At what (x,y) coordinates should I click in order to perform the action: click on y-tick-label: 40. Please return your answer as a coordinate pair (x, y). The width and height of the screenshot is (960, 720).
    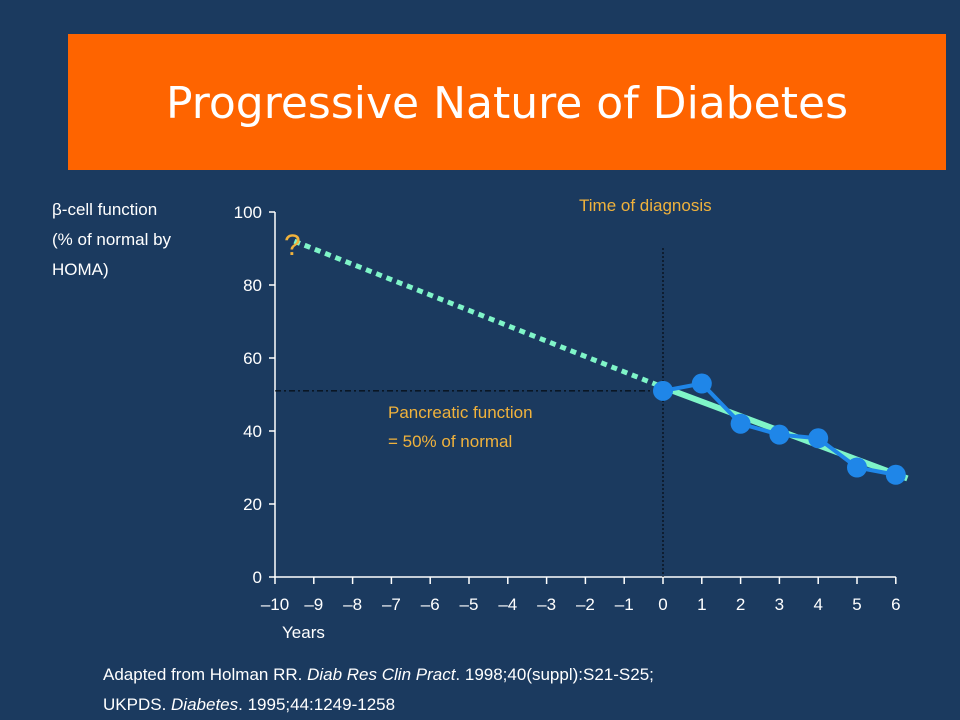
    Looking at the image, I should click on (252, 431).